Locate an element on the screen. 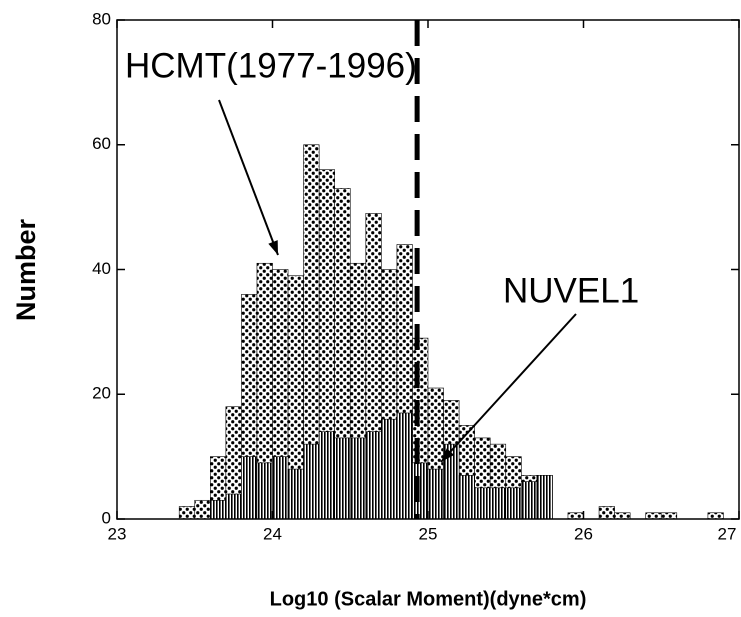 The height and width of the screenshot is (617, 741). y-tick-label: 20 is located at coordinates (101, 393).